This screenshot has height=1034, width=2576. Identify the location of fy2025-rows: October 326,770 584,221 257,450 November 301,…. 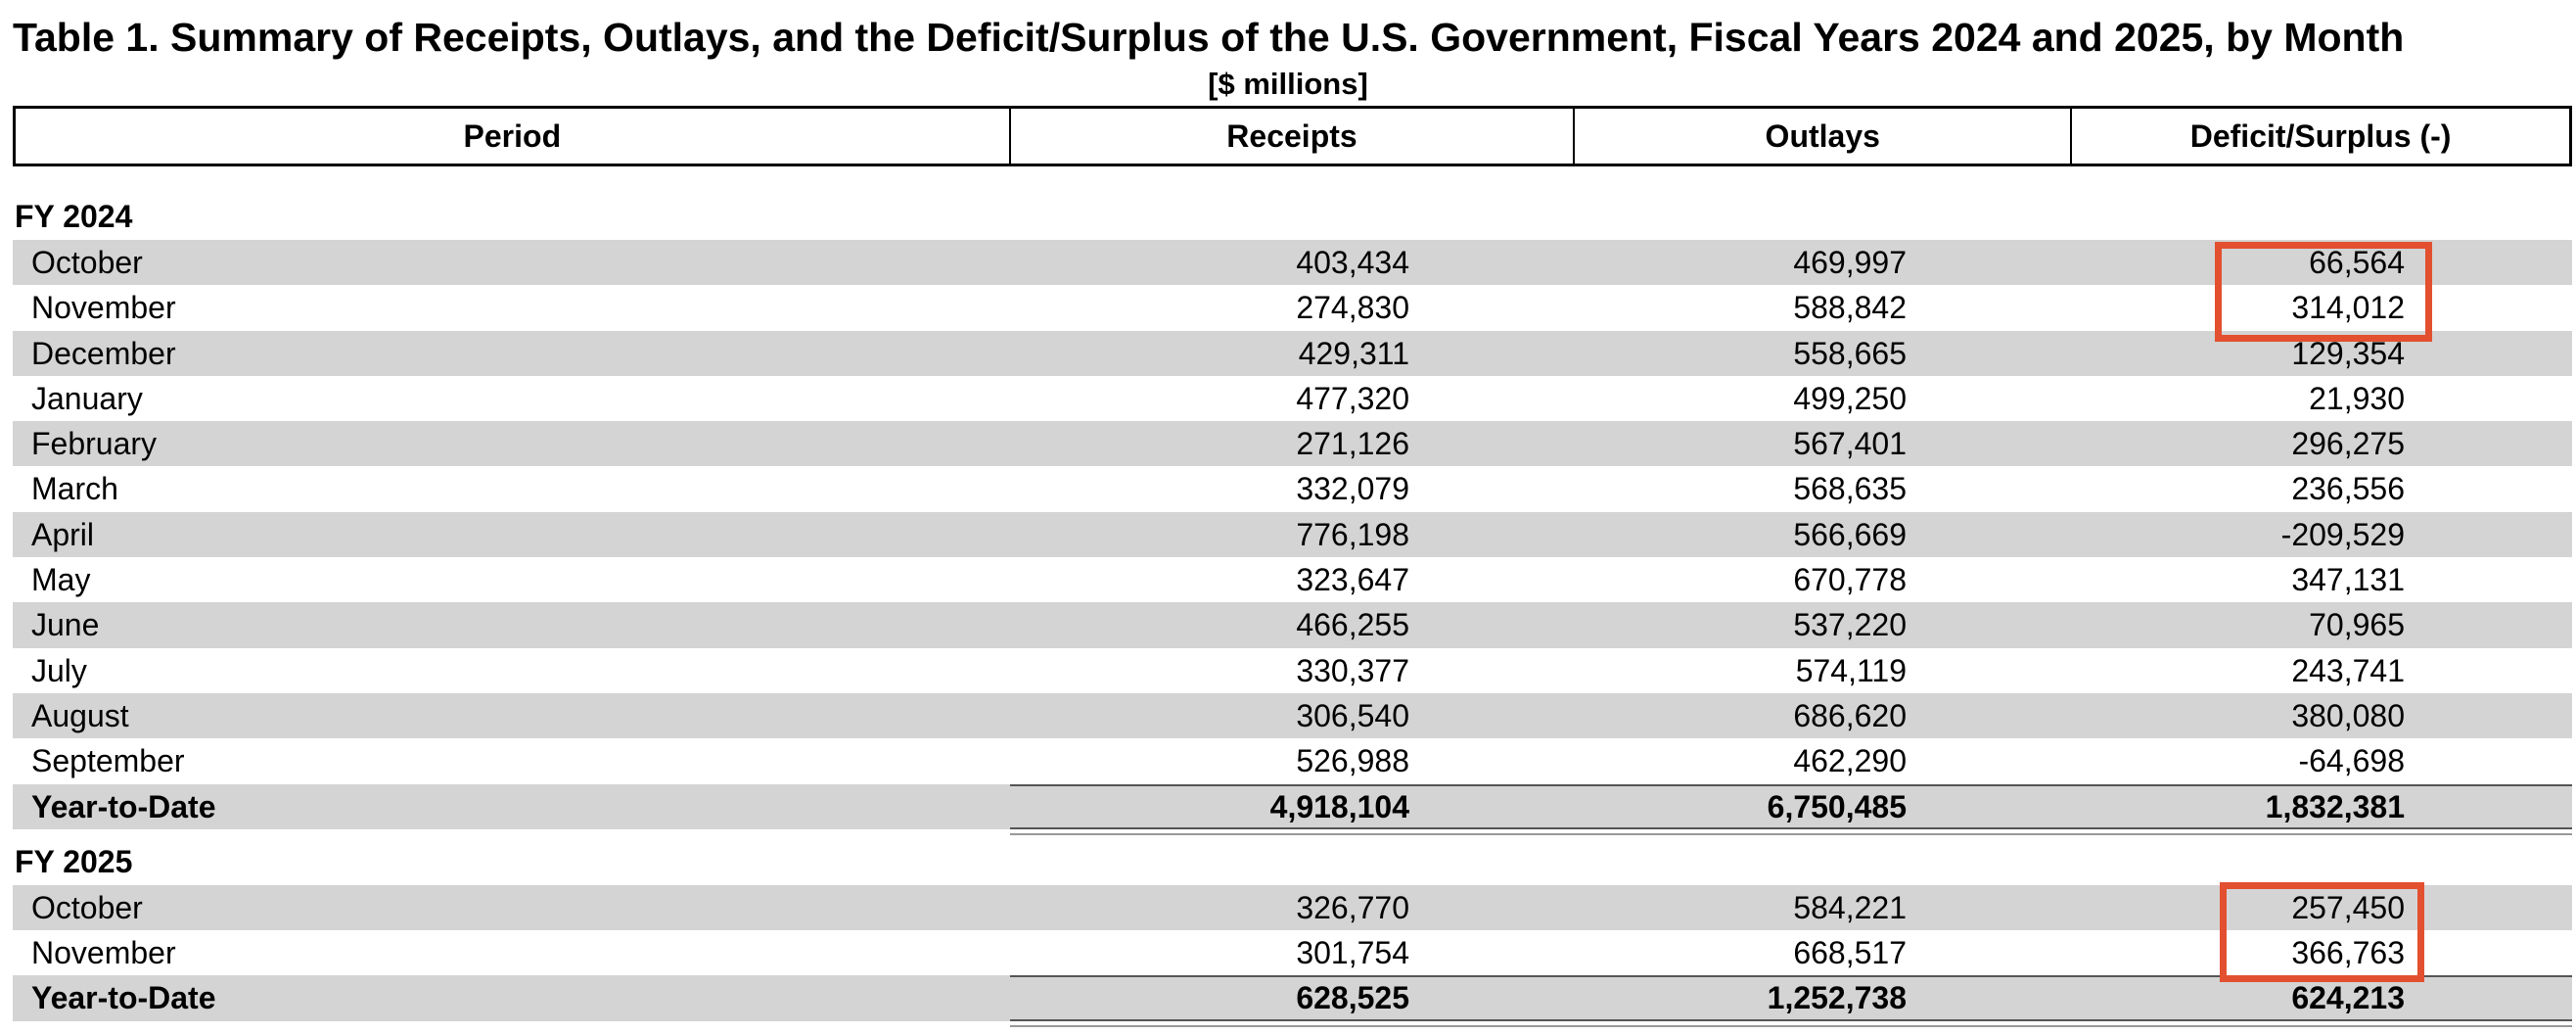
(1293, 930).